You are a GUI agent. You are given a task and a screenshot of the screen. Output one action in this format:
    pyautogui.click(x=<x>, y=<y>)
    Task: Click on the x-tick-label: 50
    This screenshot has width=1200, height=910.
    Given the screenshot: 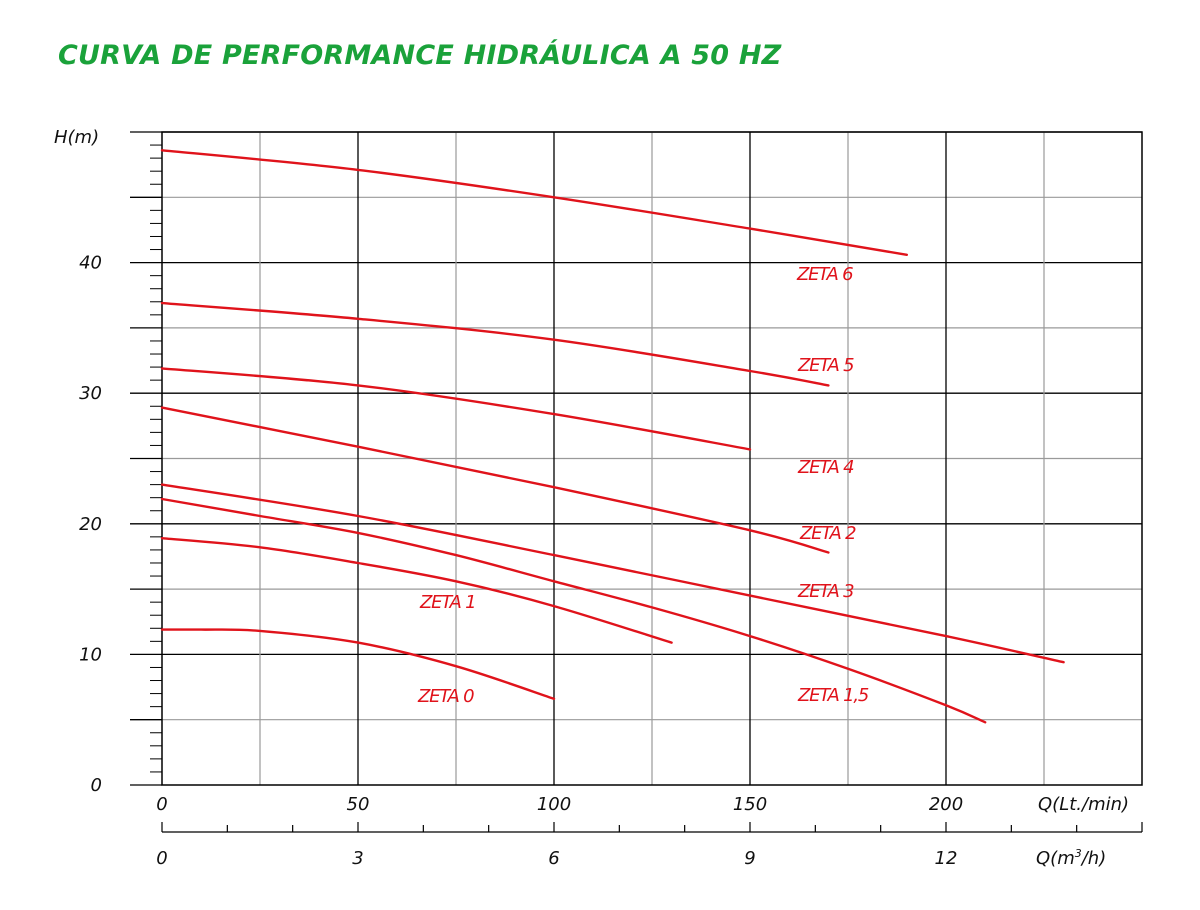 What is the action you would take?
    pyautogui.click(x=358, y=804)
    